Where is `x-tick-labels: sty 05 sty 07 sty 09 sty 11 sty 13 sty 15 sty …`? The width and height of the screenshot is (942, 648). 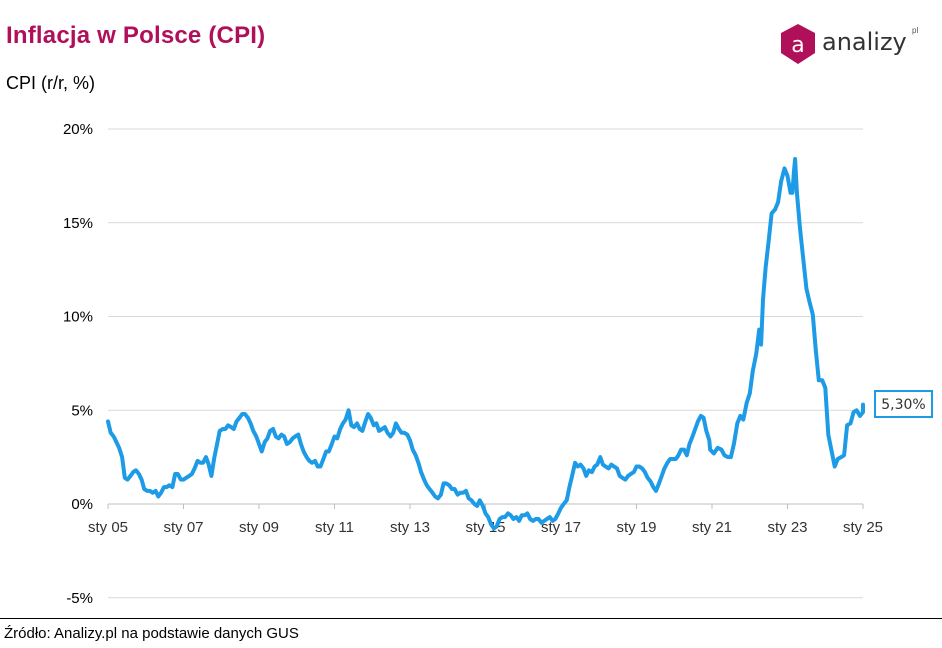
x-tick-labels: sty 05 sty 07 sty 09 sty 11 sty 13 sty 15 sty … is located at coordinates (485, 519).